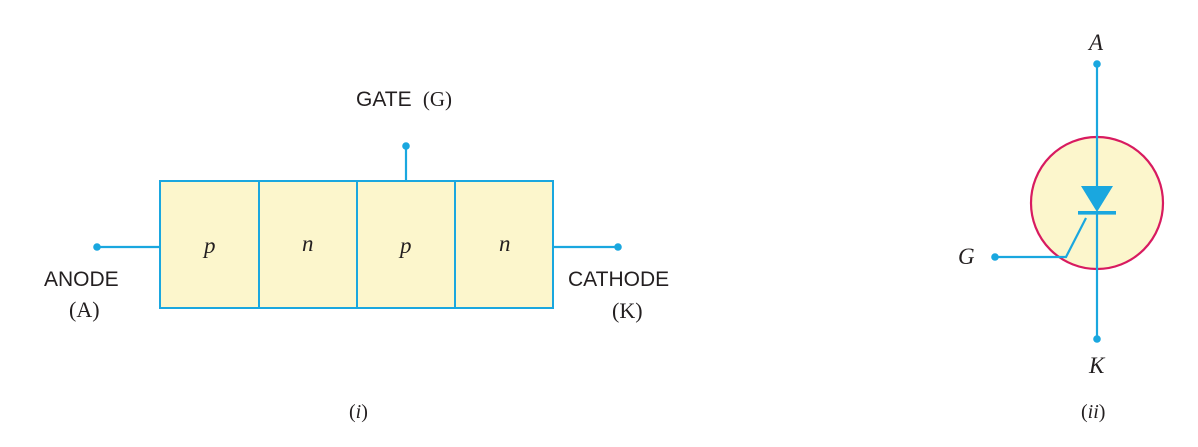 The image size is (1198, 447). What do you see at coordinates (995, 257) in the screenshot?
I see `gate-terminal-dot-ii` at bounding box center [995, 257].